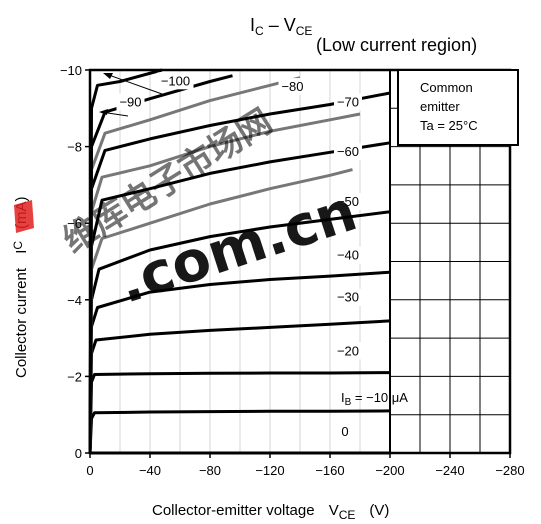 The height and width of the screenshot is (524, 541). I want to click on series-label: −80, so click(292, 86).